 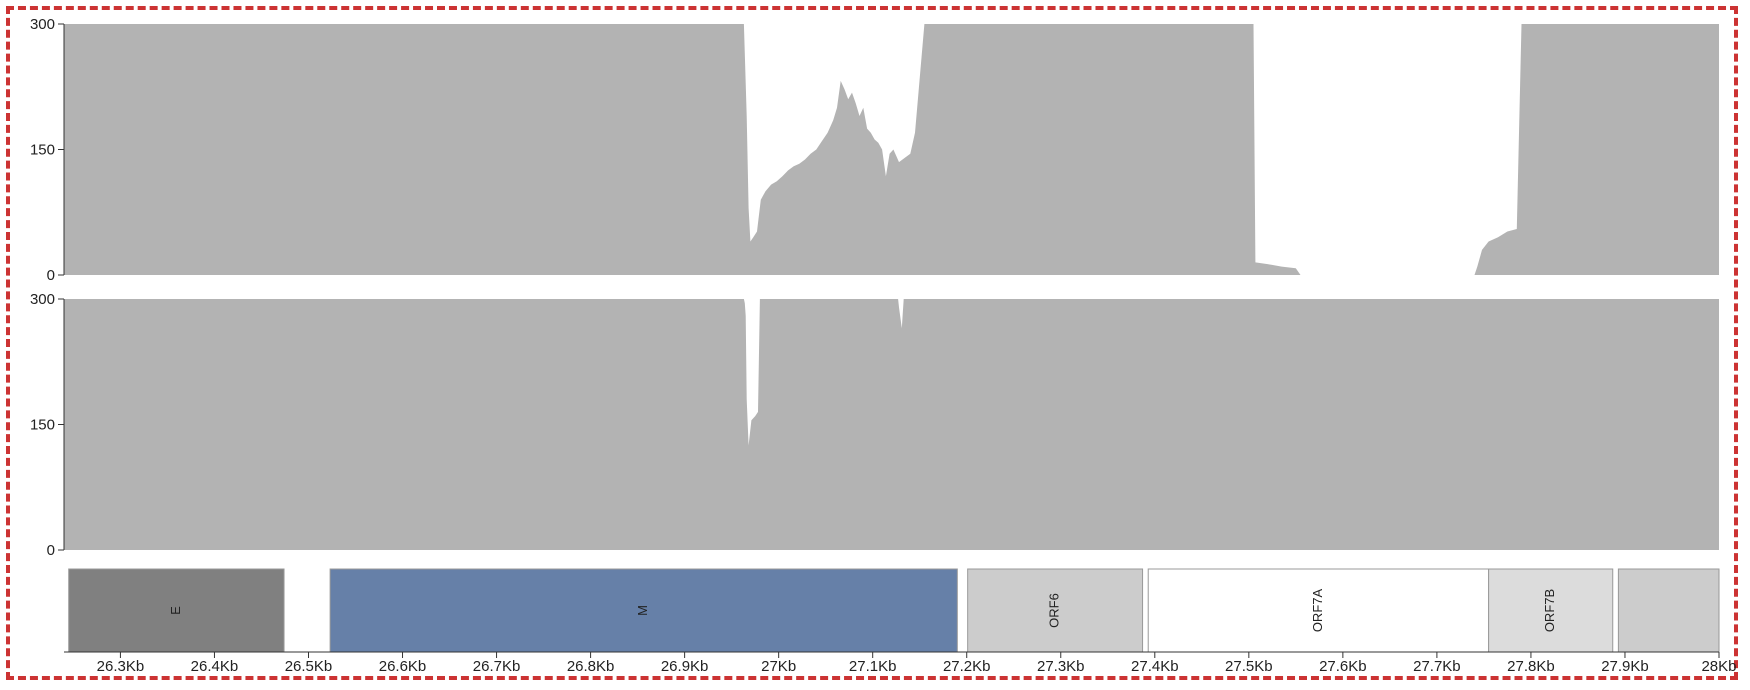 I want to click on gene-box-orf6, so click(x=1055, y=610).